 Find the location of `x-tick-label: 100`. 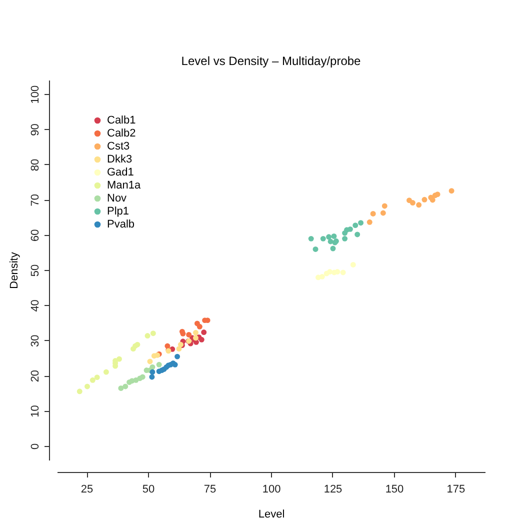

x-tick-label: 100 is located at coordinates (271, 490).